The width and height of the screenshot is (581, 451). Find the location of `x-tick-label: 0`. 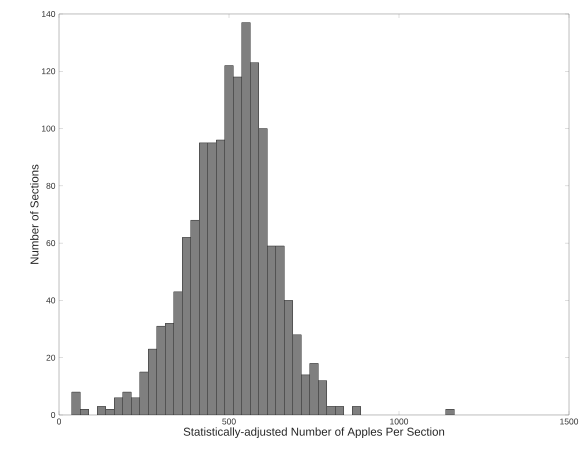

x-tick-label: 0 is located at coordinates (59, 421).